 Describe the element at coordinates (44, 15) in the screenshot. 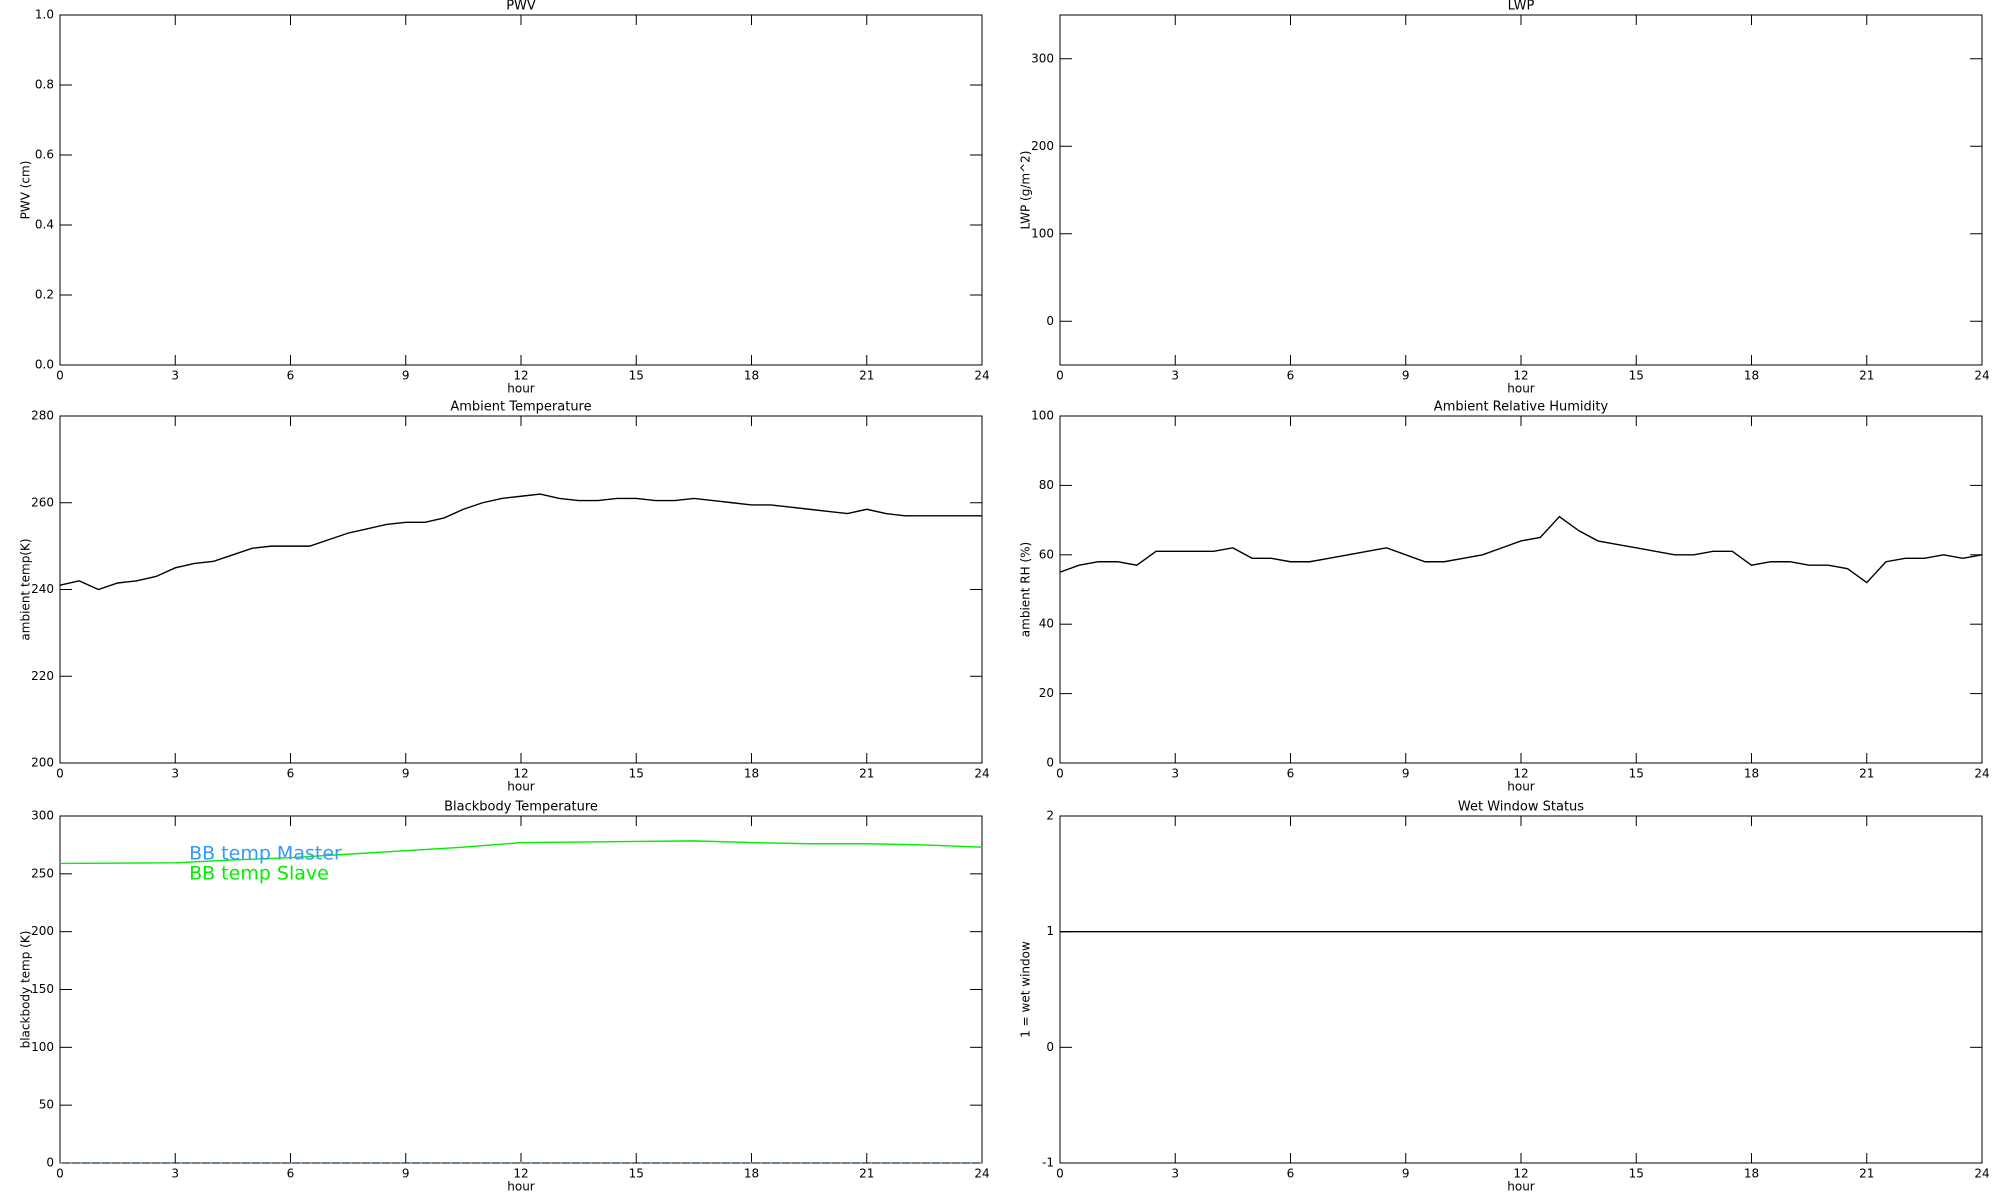

I see `y-tick-label: 1.0` at that location.